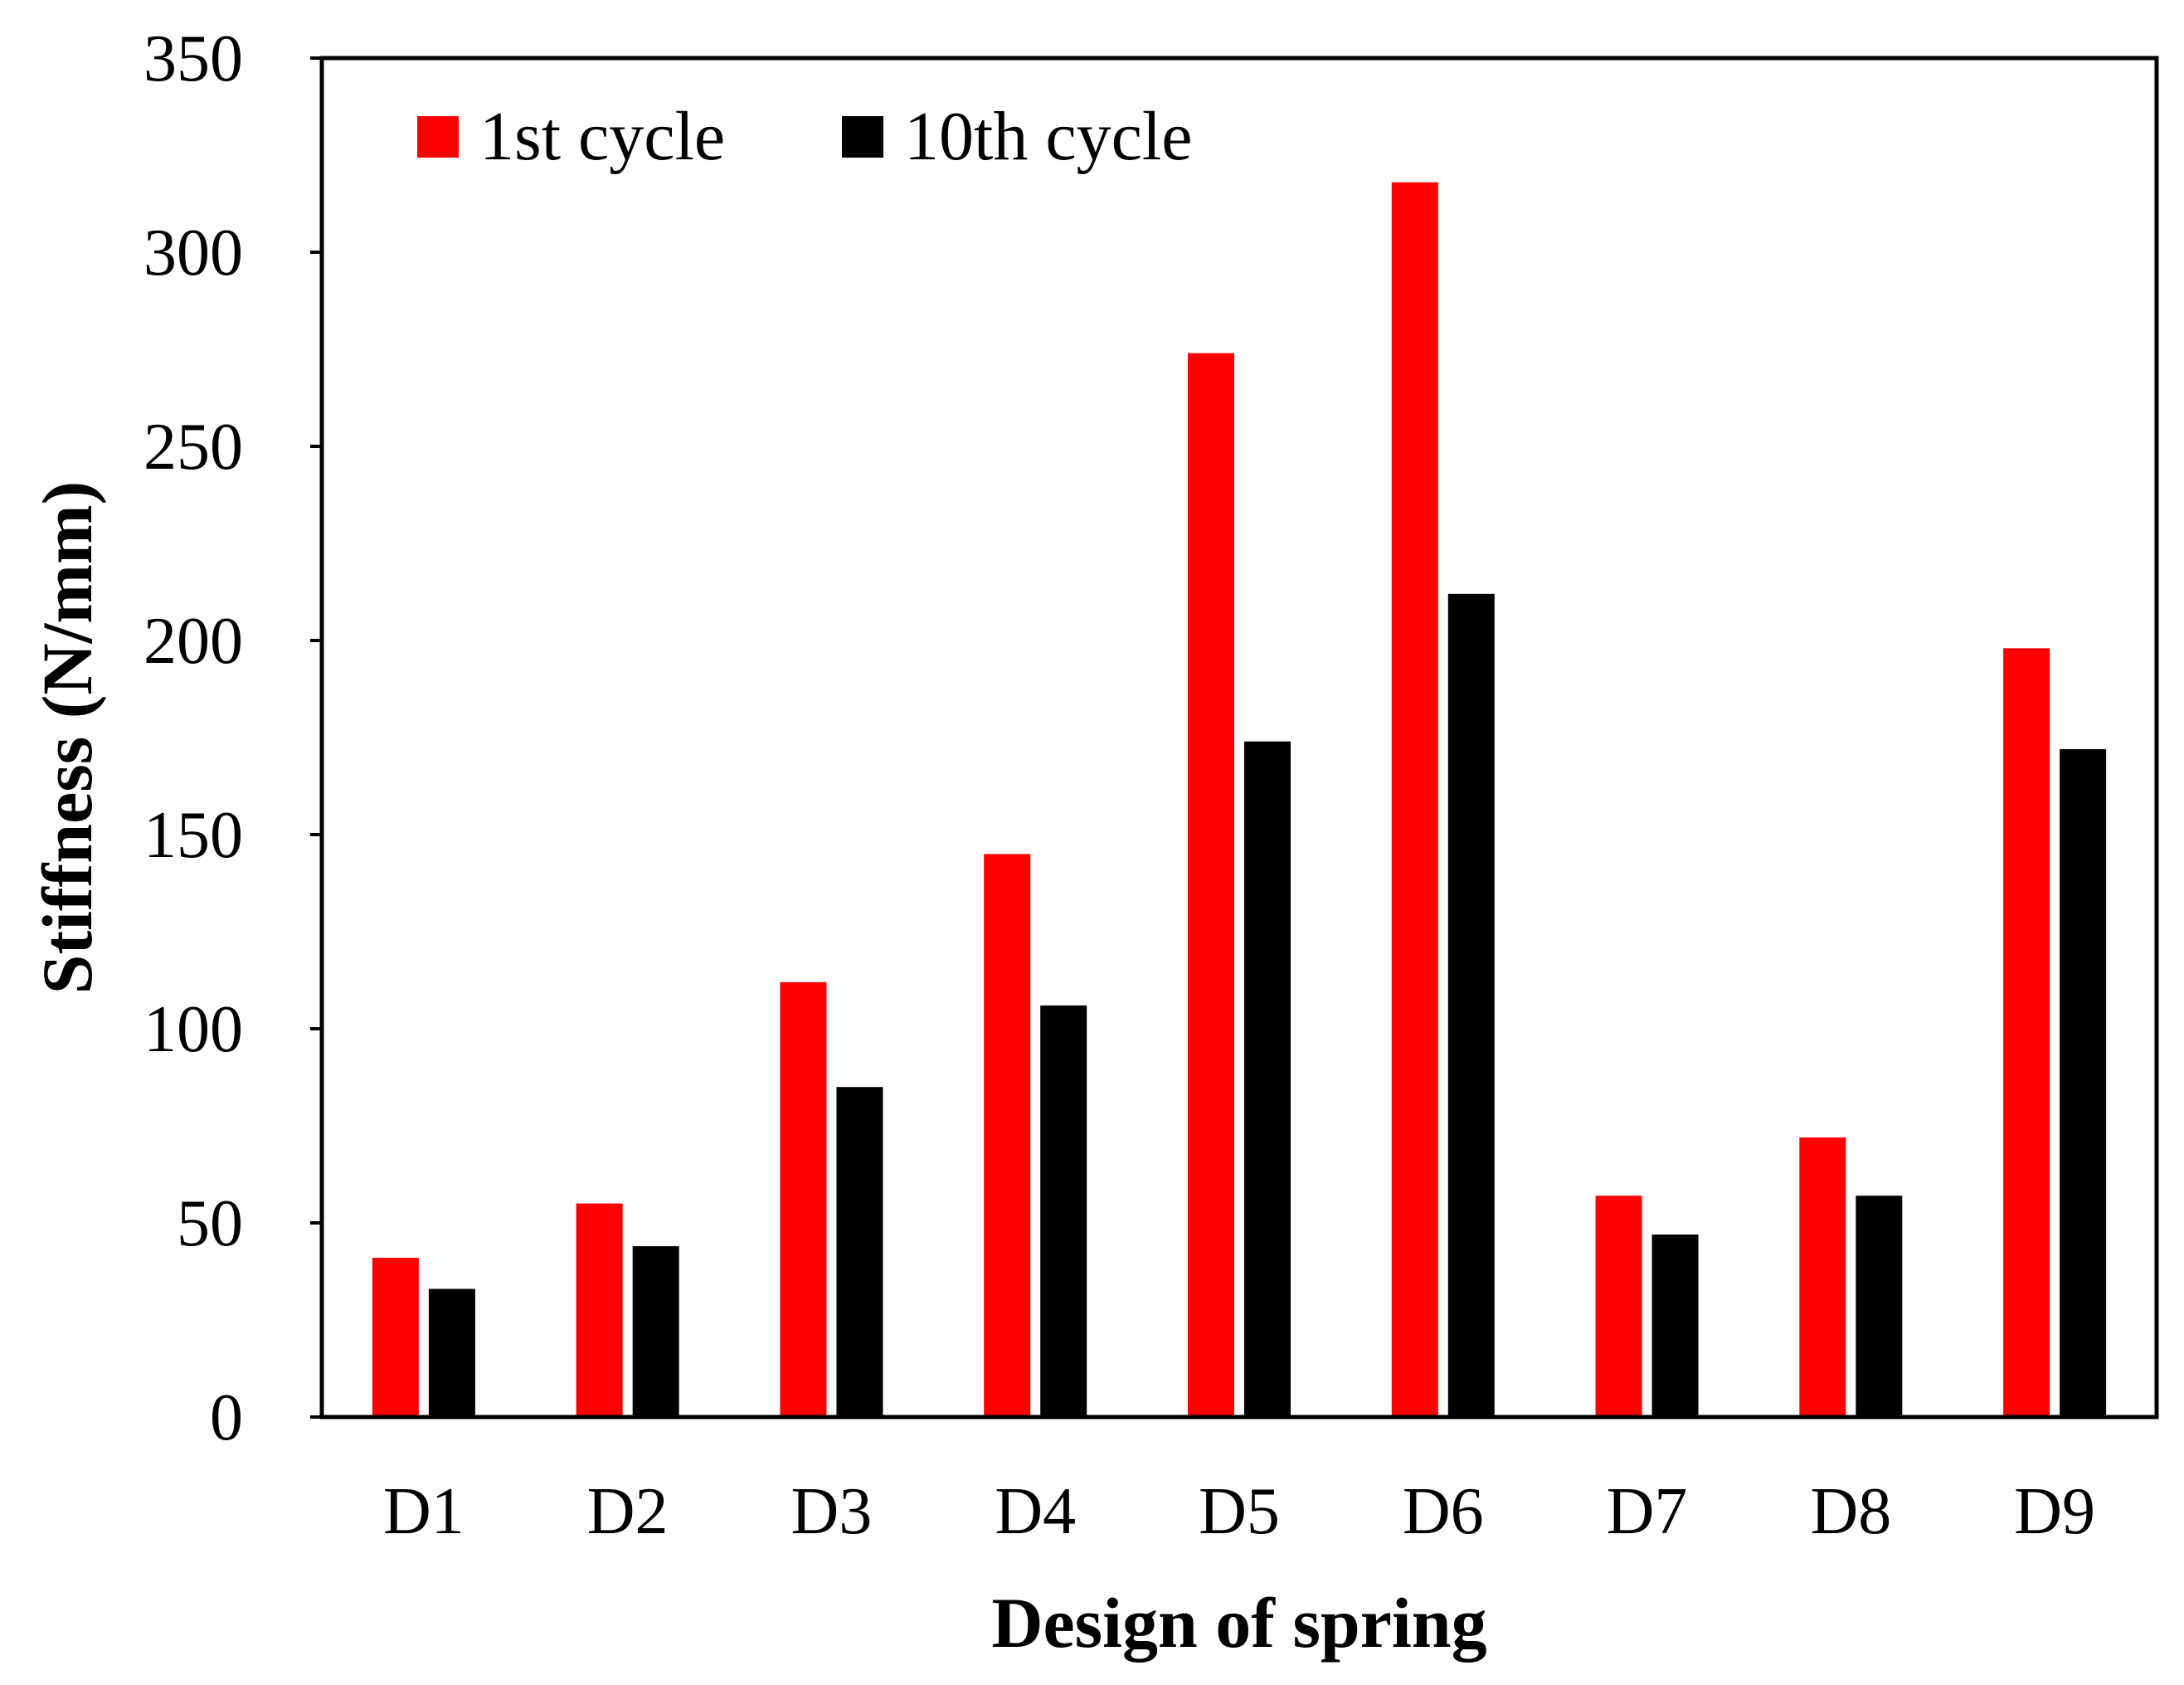 Image resolution: width=2184 pixels, height=1685 pixels. Describe the element at coordinates (1048, 136) in the screenshot. I see `legend-label-10th-cycle: 10th cycle` at that location.